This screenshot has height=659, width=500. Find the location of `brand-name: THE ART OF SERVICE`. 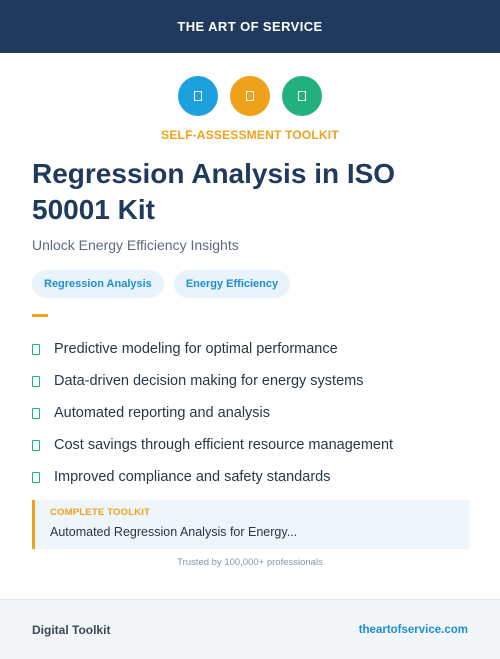

brand-name: THE ART OF SERVICE is located at coordinates (250, 26).